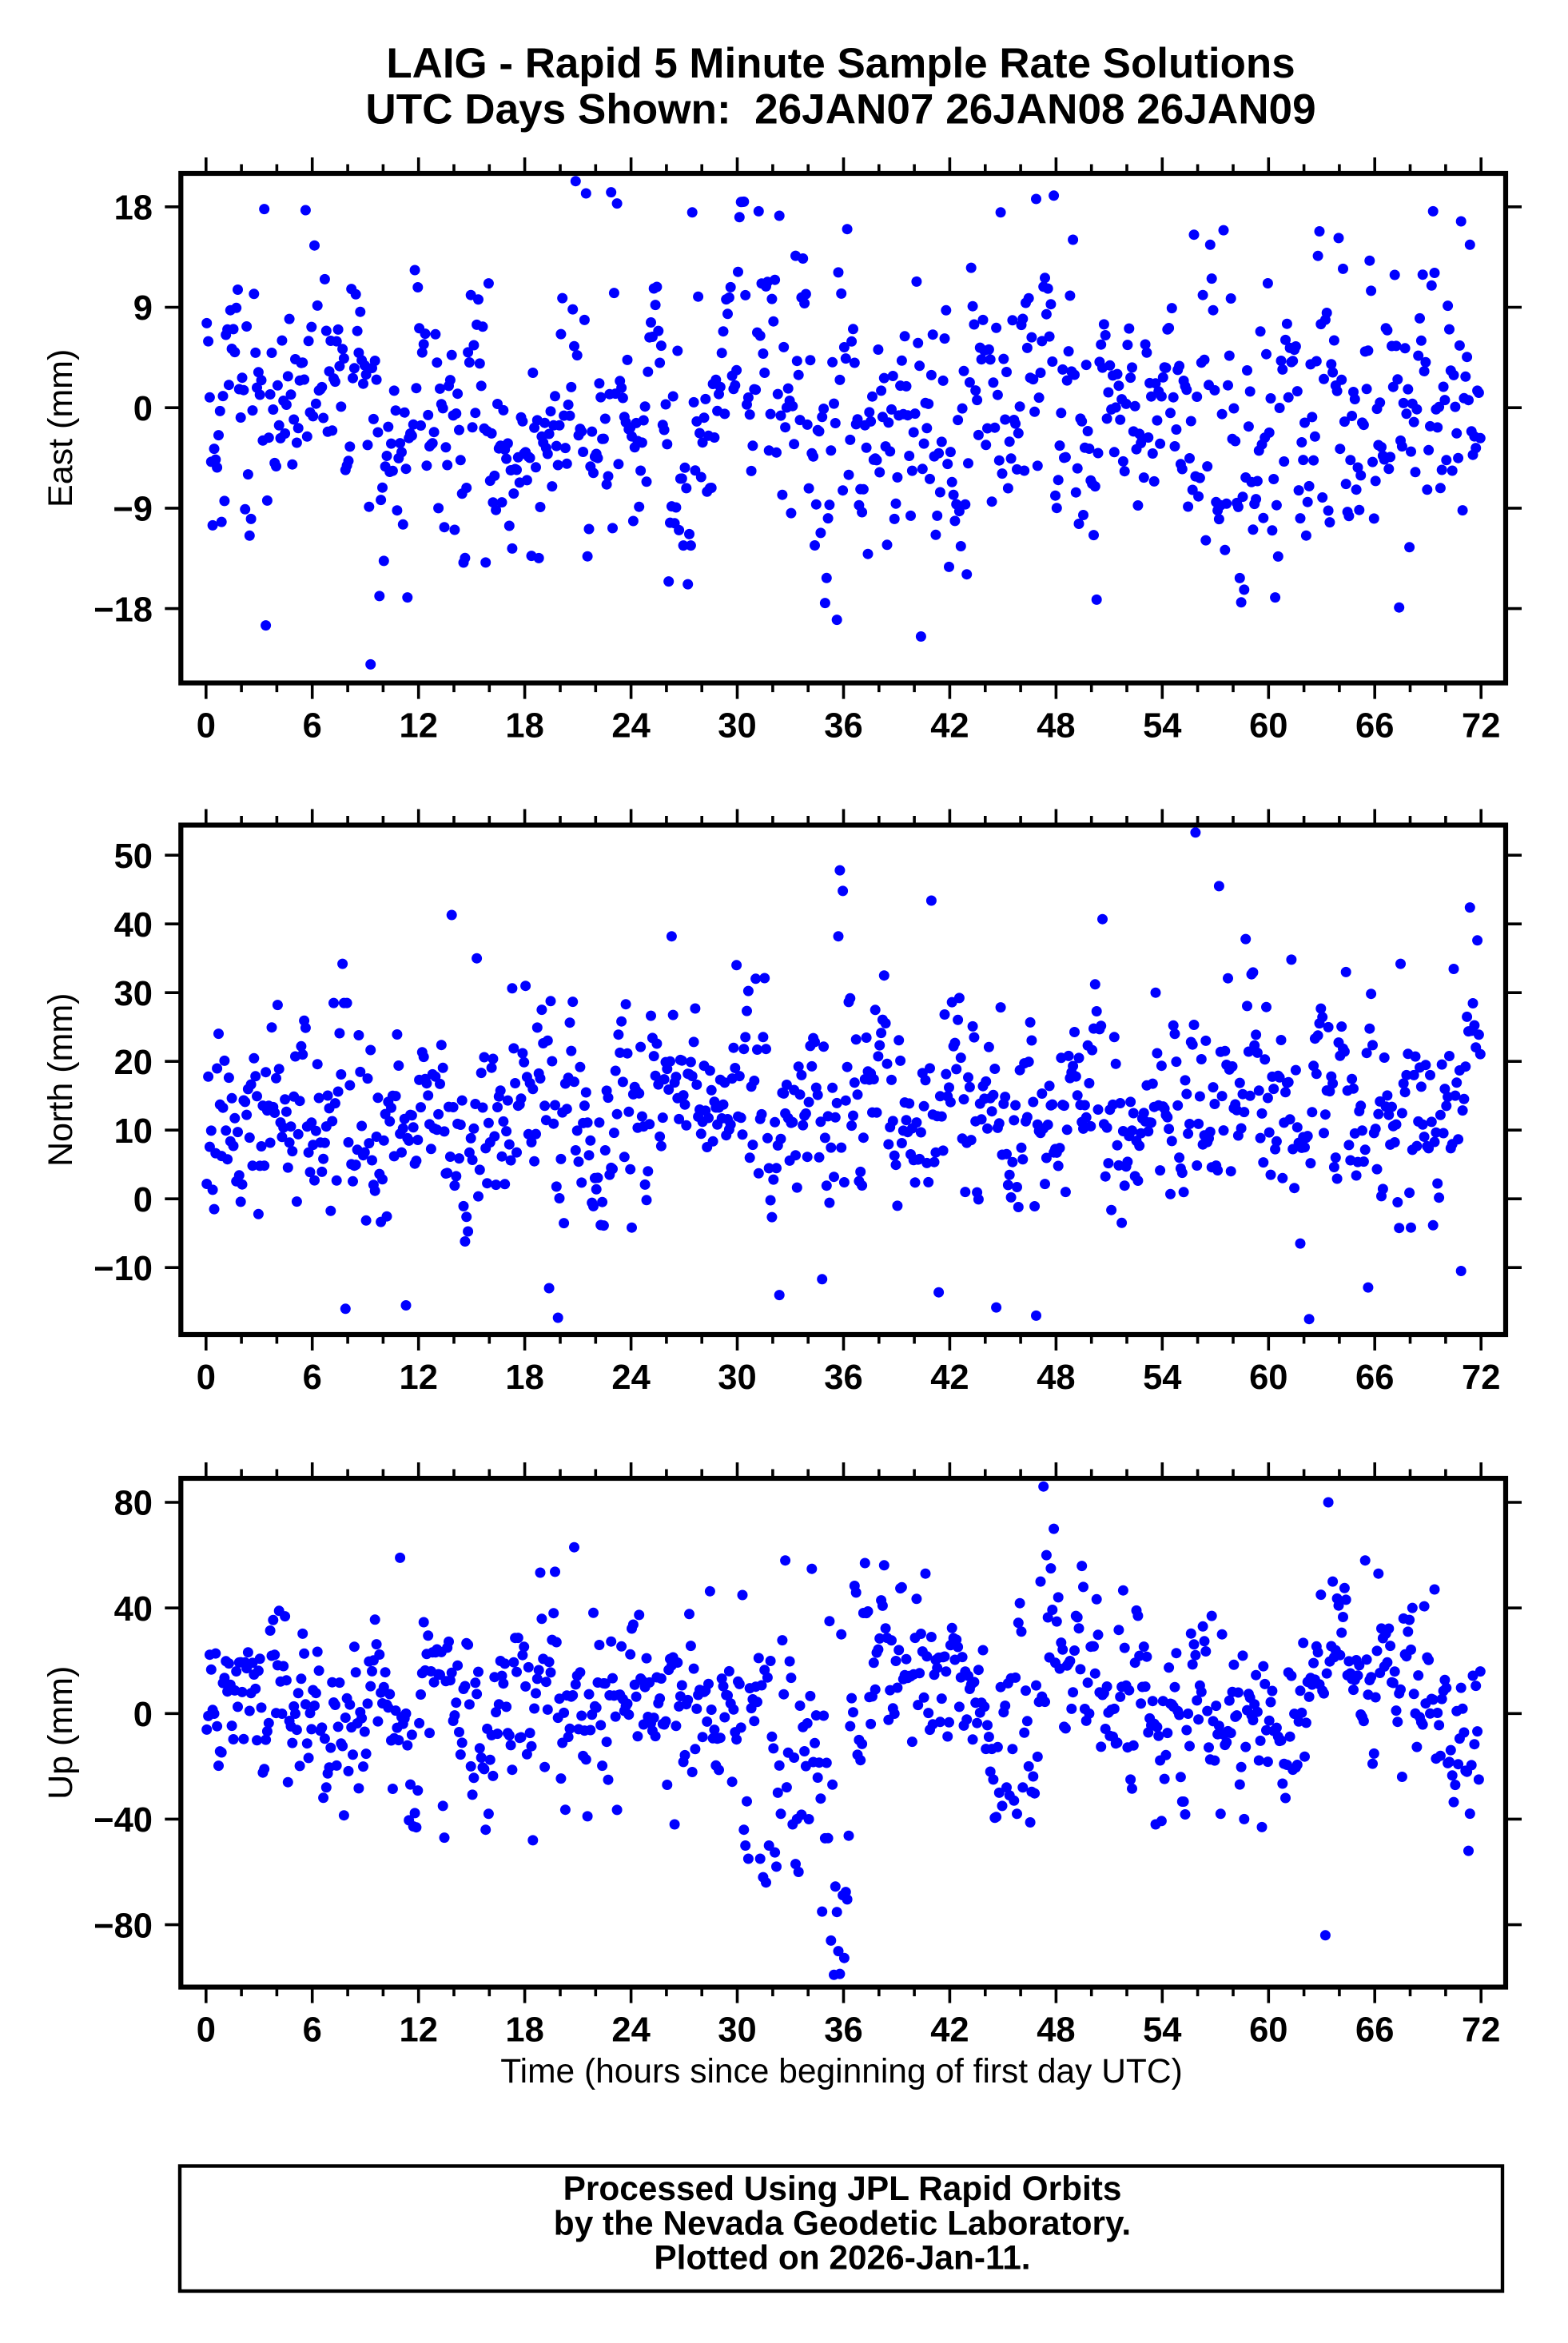  Describe the element at coordinates (61, 428) in the screenshot. I see `svg-text: East (mm)` at that location.